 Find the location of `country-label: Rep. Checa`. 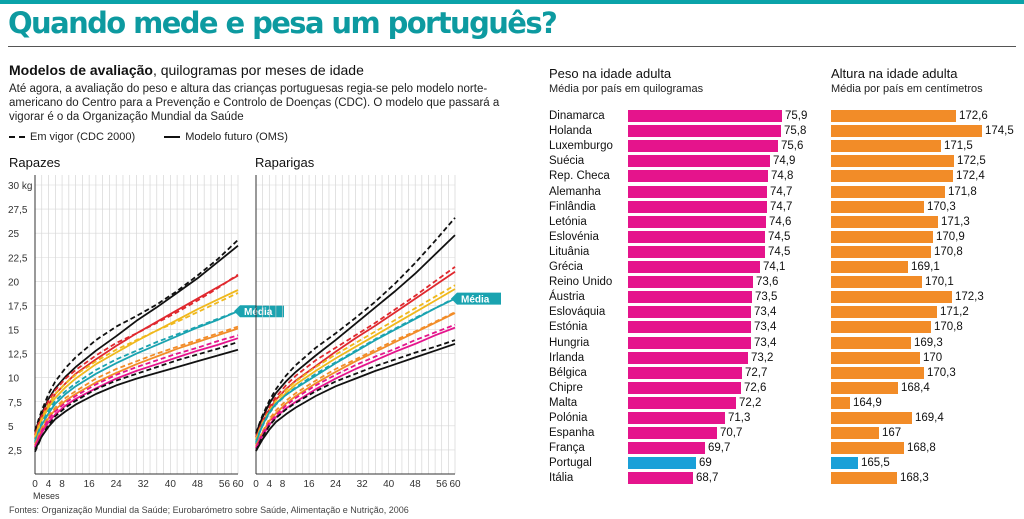

country-label: Rep. Checa is located at coordinates (579, 176).